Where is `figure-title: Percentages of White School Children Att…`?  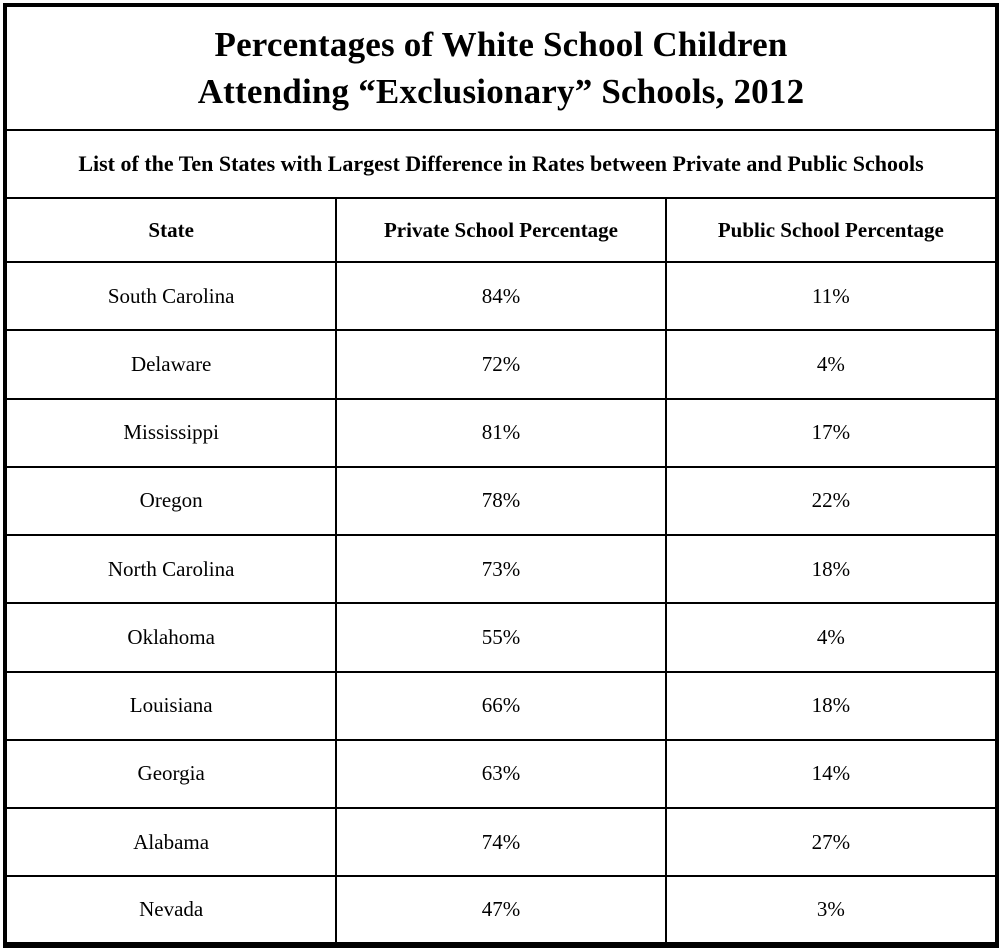 figure-title: Percentages of White School Children Att… is located at coordinates (501, 69).